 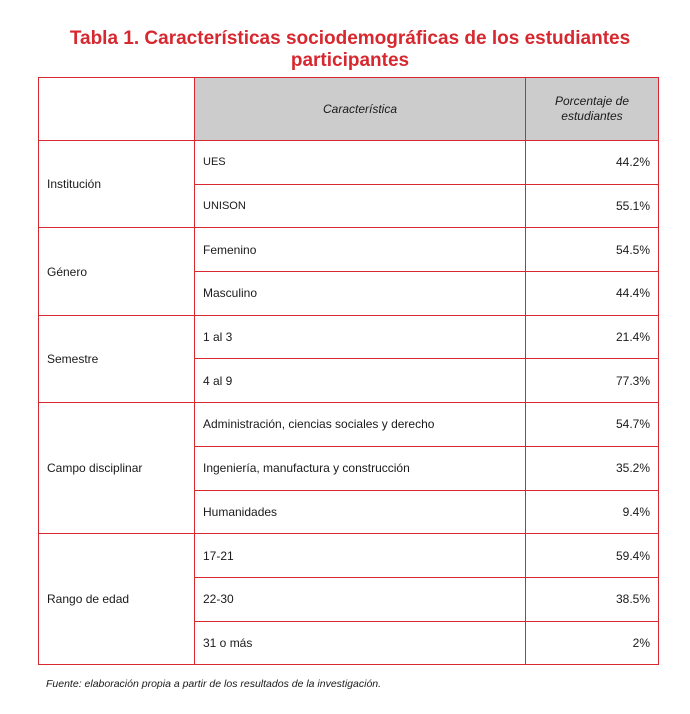 What do you see at coordinates (592, 512) in the screenshot?
I see `item-value: 9.4%` at bounding box center [592, 512].